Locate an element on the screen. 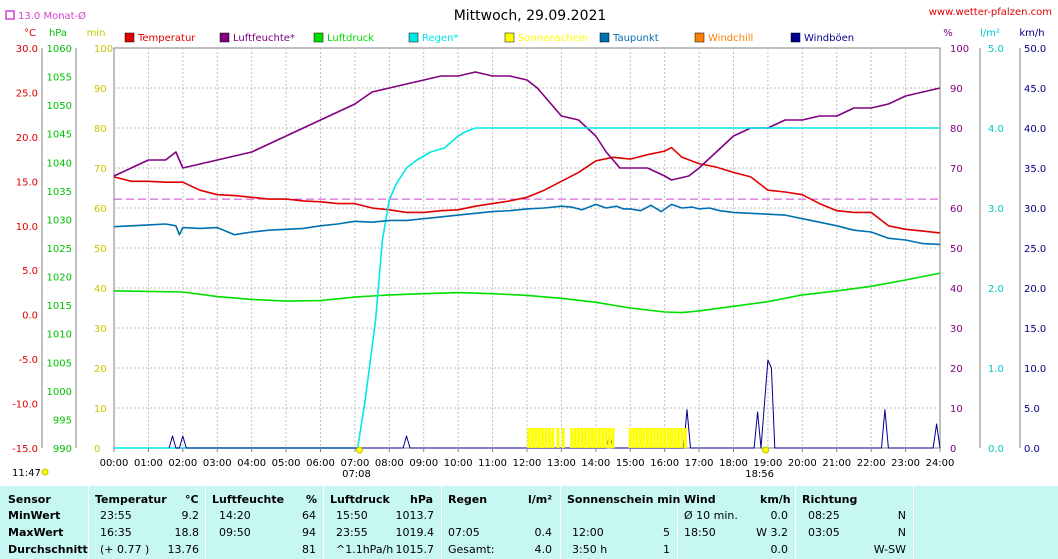 The height and width of the screenshot is (559, 1058). legend-swatch-pressure is located at coordinates (318, 37).